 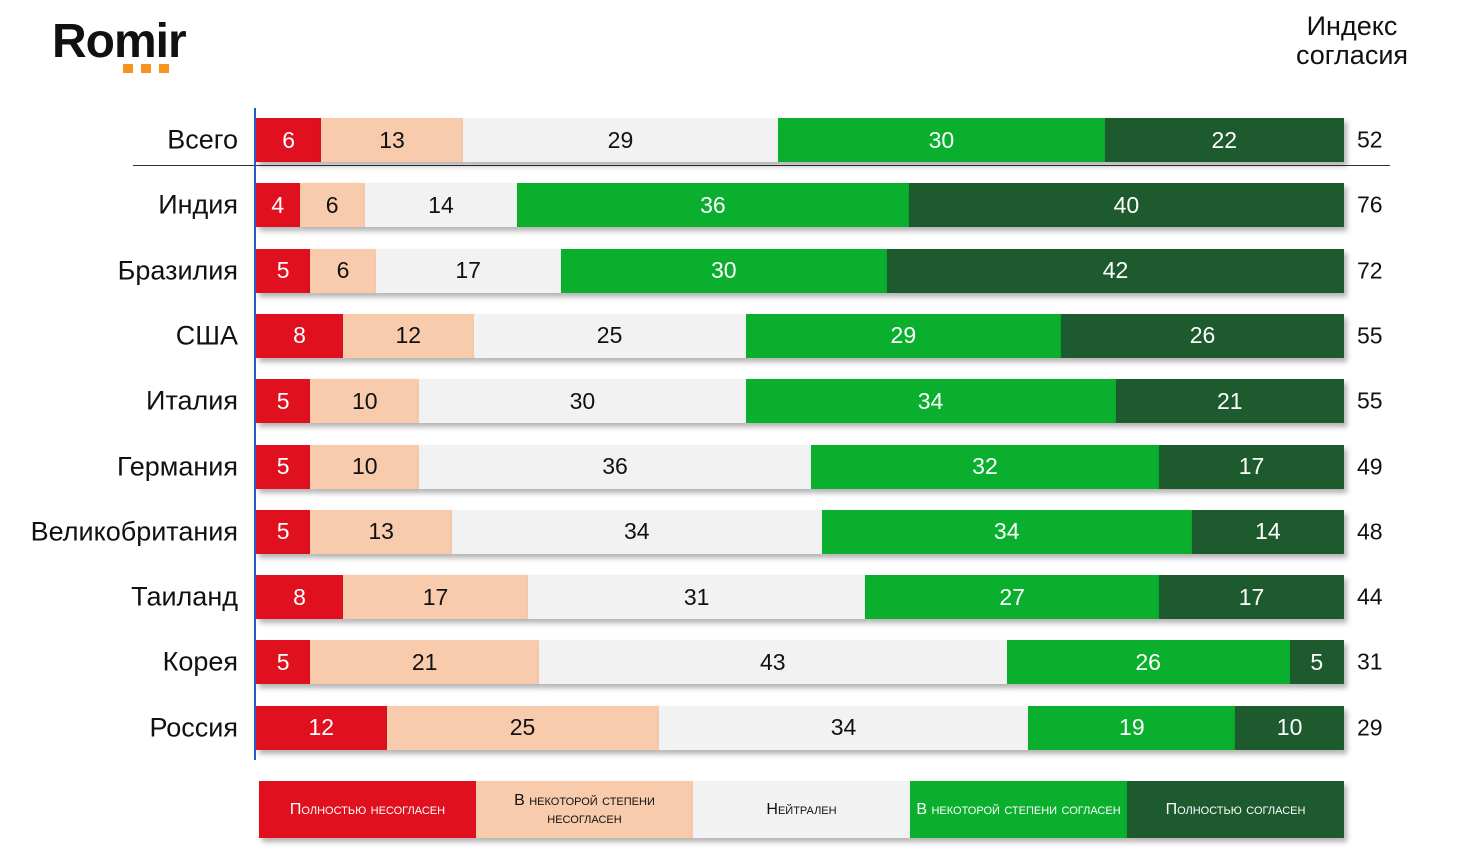 I want to click on row-label: Россия, so click(x=193, y=727).